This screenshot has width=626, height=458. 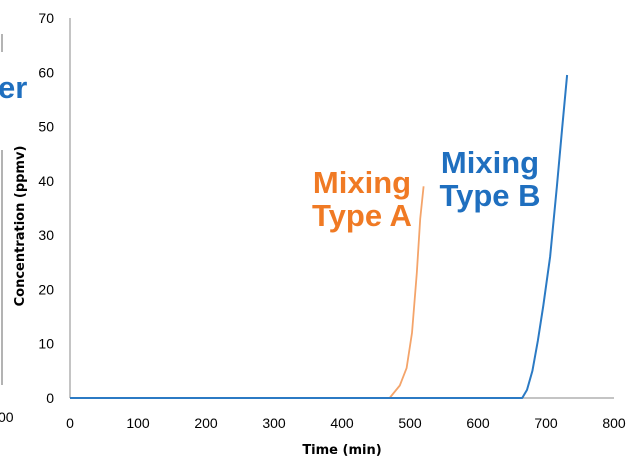 What do you see at coordinates (410, 423) in the screenshot?
I see `x-tick-label: 500` at bounding box center [410, 423].